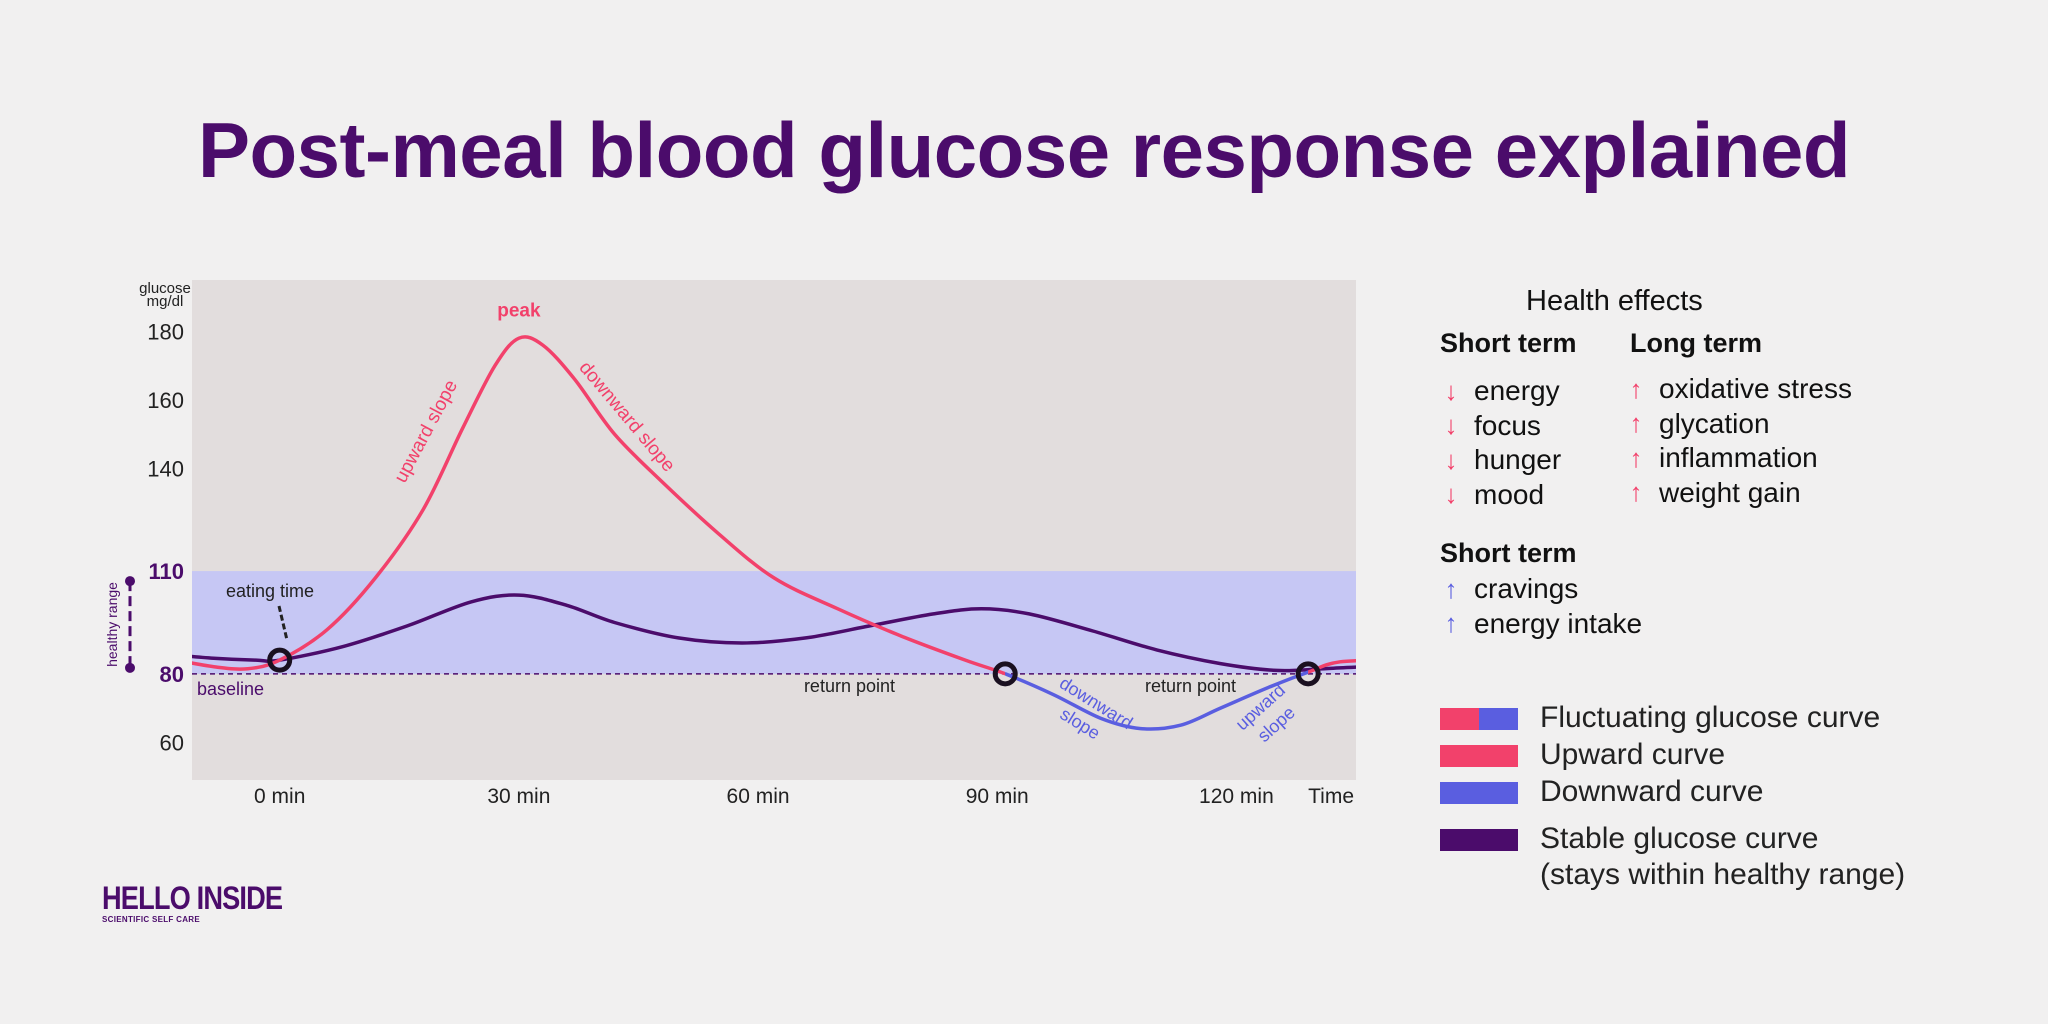  I want to click on short-term-effect-item: ↓ hunger, so click(1501, 460).